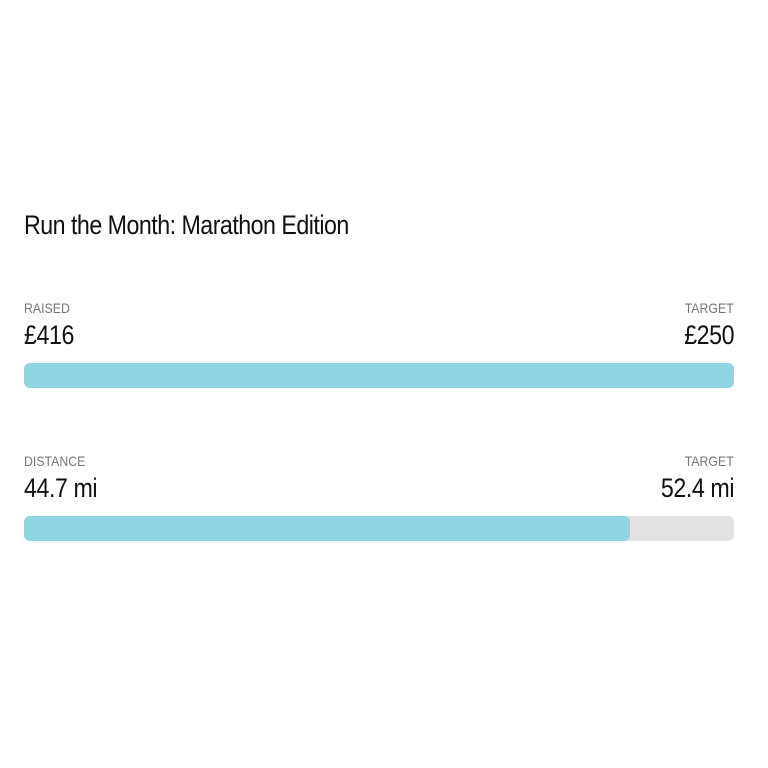  What do you see at coordinates (55, 461) in the screenshot?
I see `progress-label: DISTANCE` at bounding box center [55, 461].